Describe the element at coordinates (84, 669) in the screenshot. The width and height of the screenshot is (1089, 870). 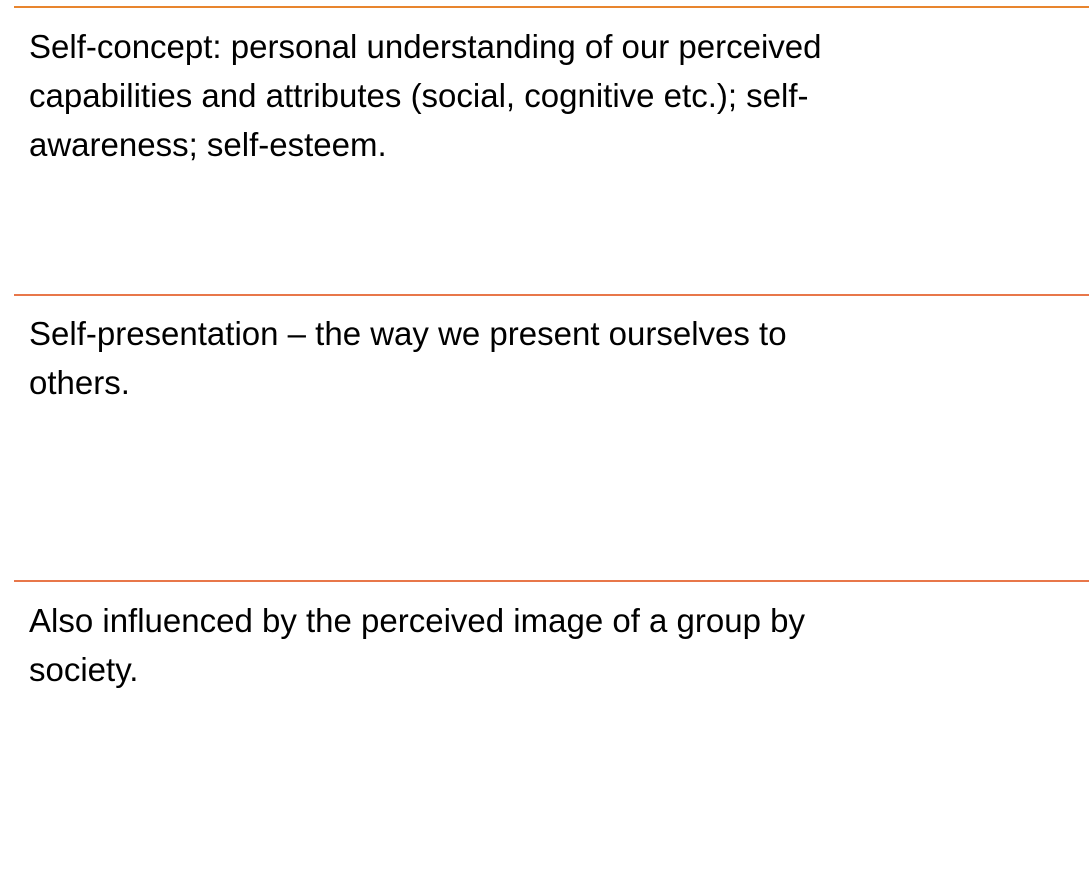
I see `text-line: society.` at that location.